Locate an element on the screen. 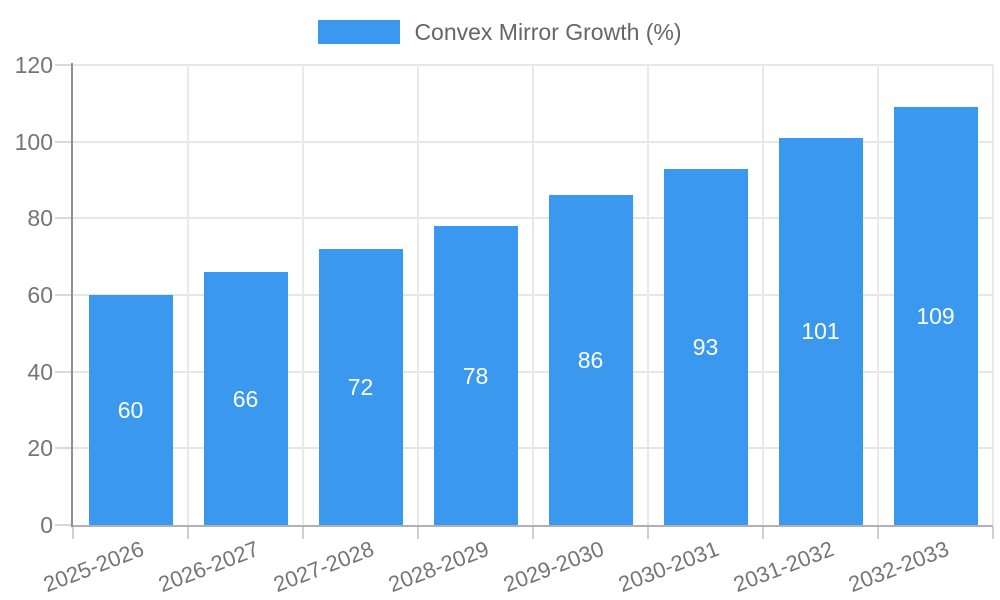  y-axis-tick-label: 20 is located at coordinates (40, 448).